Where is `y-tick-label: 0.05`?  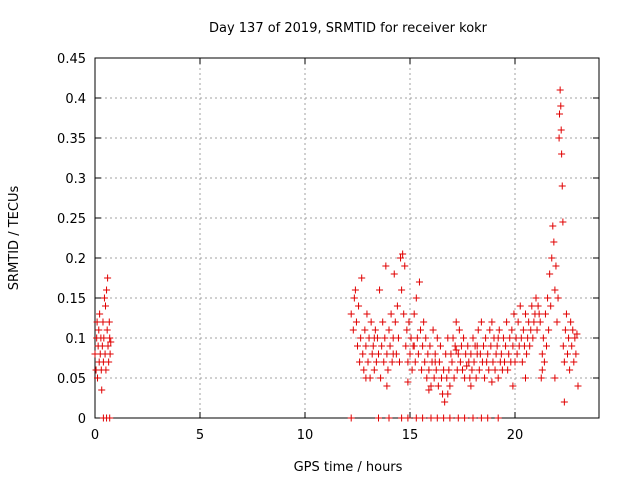 y-tick-label: 0.05 is located at coordinates (71, 379).